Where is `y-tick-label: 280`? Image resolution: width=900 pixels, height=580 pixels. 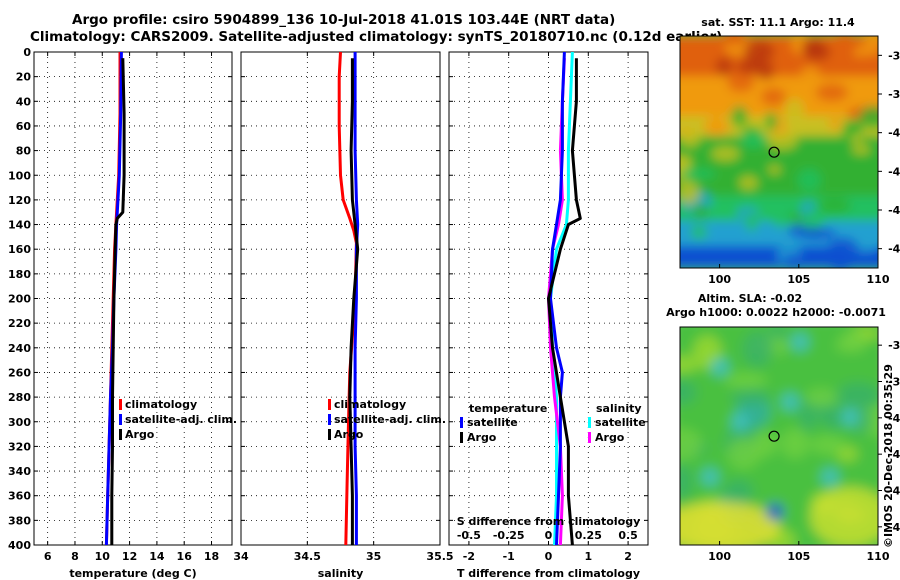 y-tick-label: 280 is located at coordinates (19, 397).